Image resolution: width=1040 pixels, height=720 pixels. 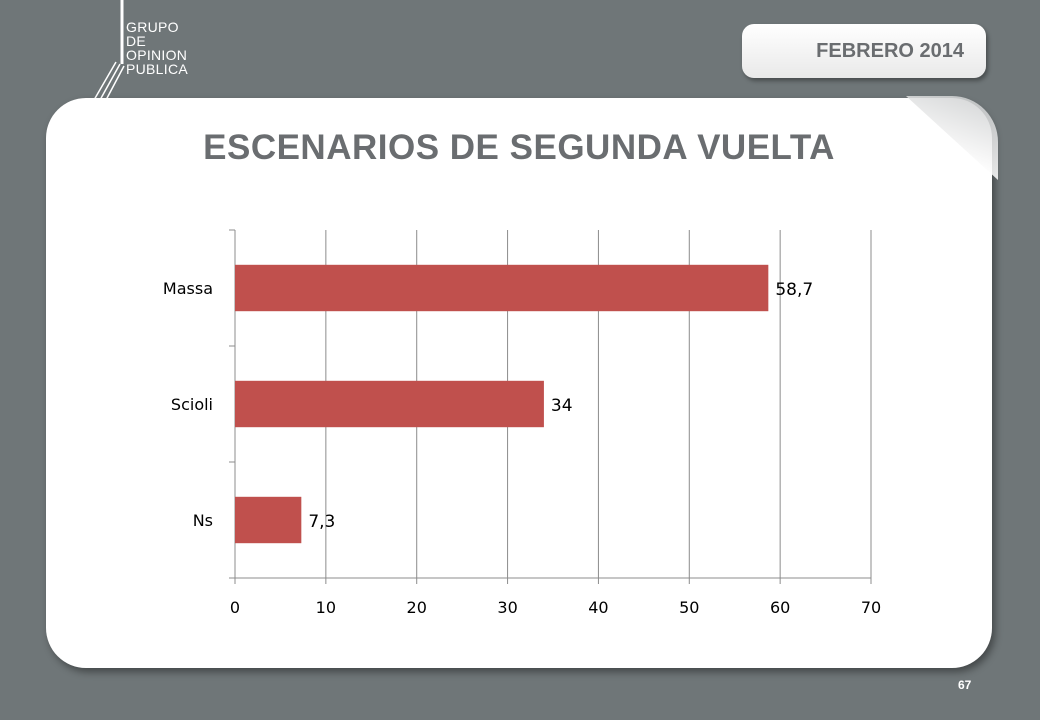 What do you see at coordinates (326, 607) in the screenshot?
I see `x-tick-label-1: 10` at bounding box center [326, 607].